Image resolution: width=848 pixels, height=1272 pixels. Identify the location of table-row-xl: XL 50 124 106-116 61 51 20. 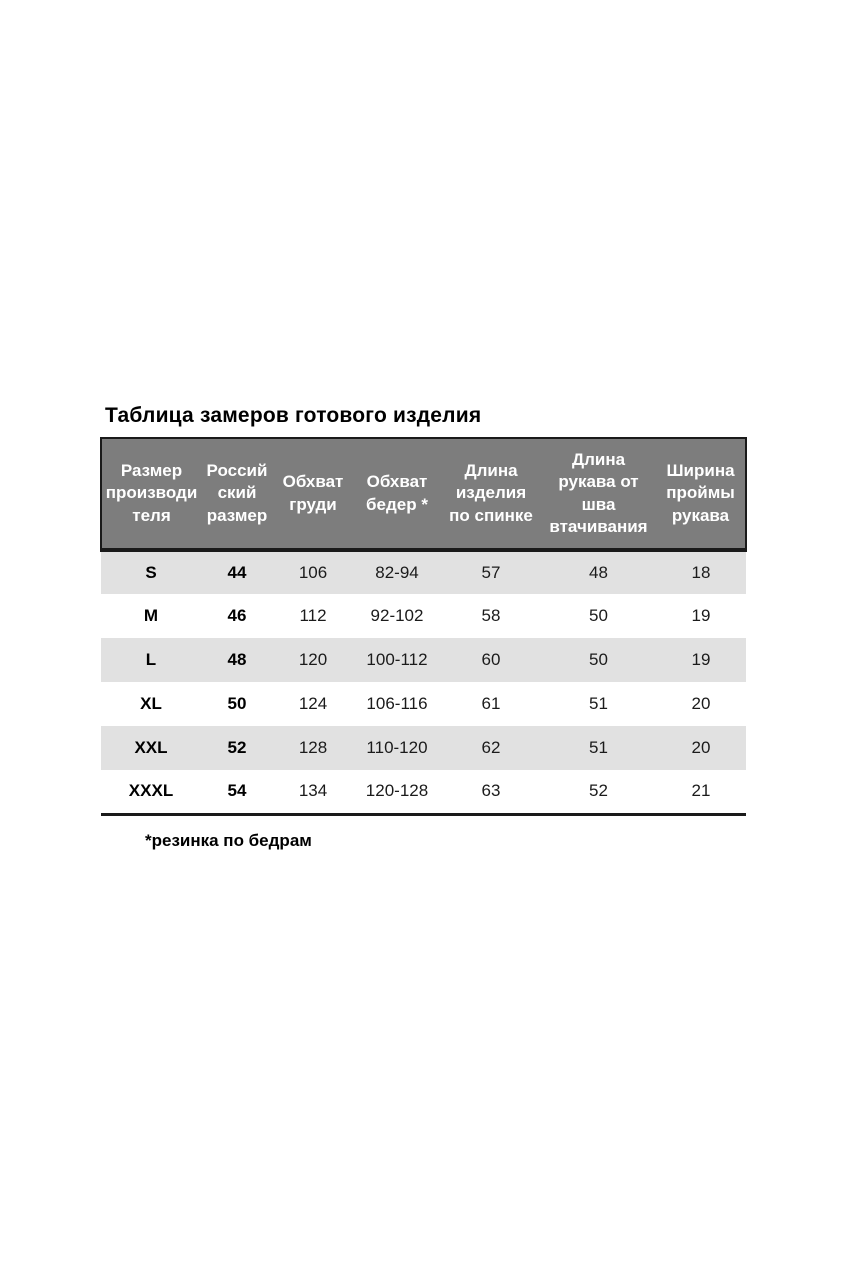
(423, 704).